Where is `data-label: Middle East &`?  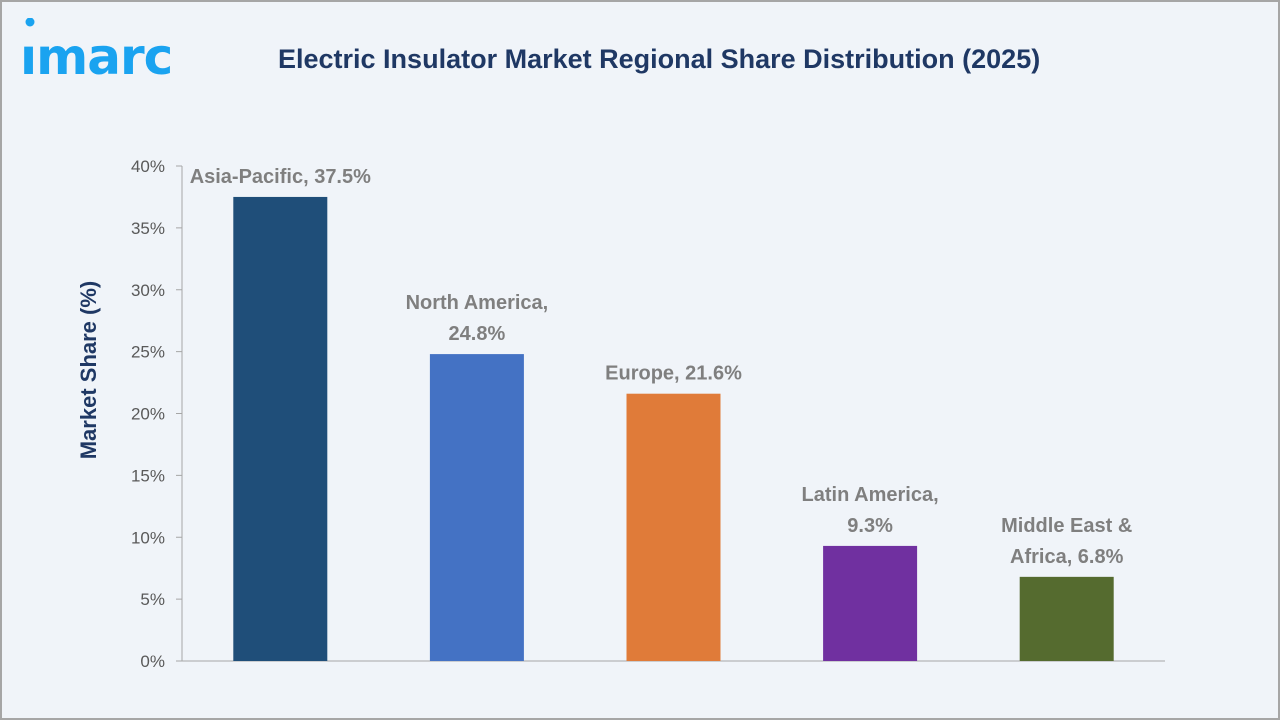 data-label: Middle East & is located at coordinates (1066, 526).